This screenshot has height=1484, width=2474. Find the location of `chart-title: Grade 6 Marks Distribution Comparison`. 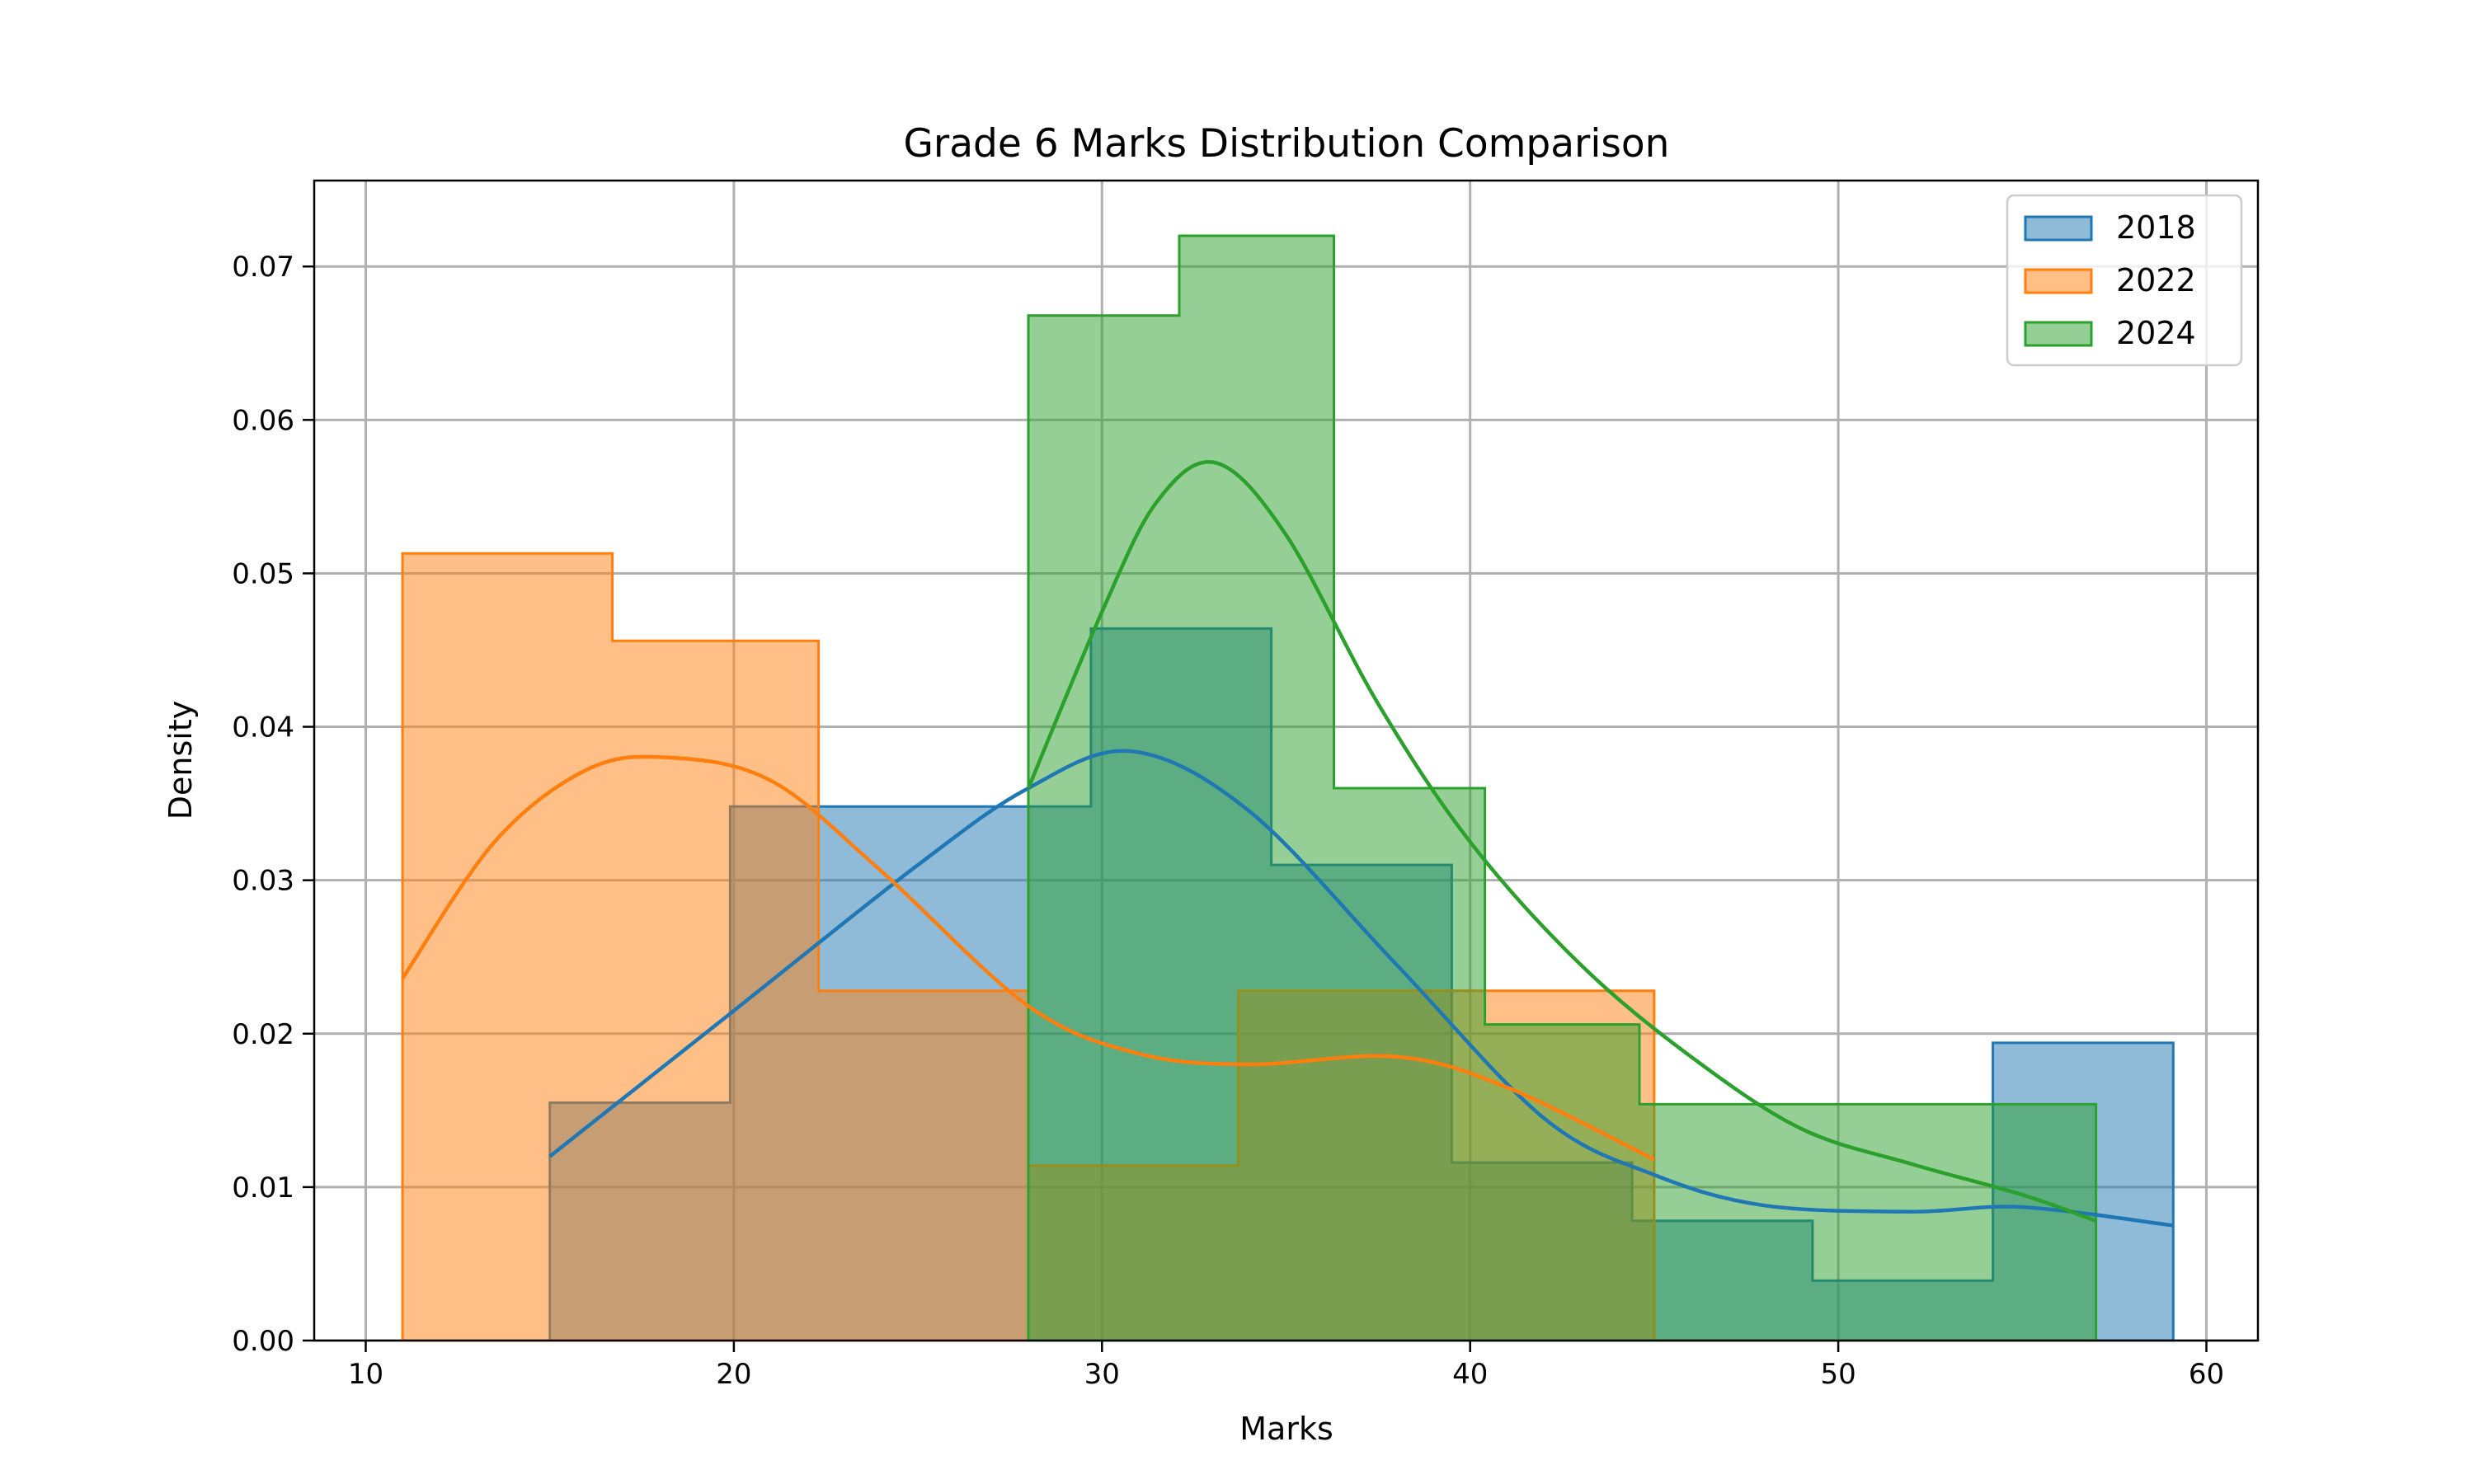

chart-title: Grade 6 Marks Distribution Comparison is located at coordinates (1287, 144).